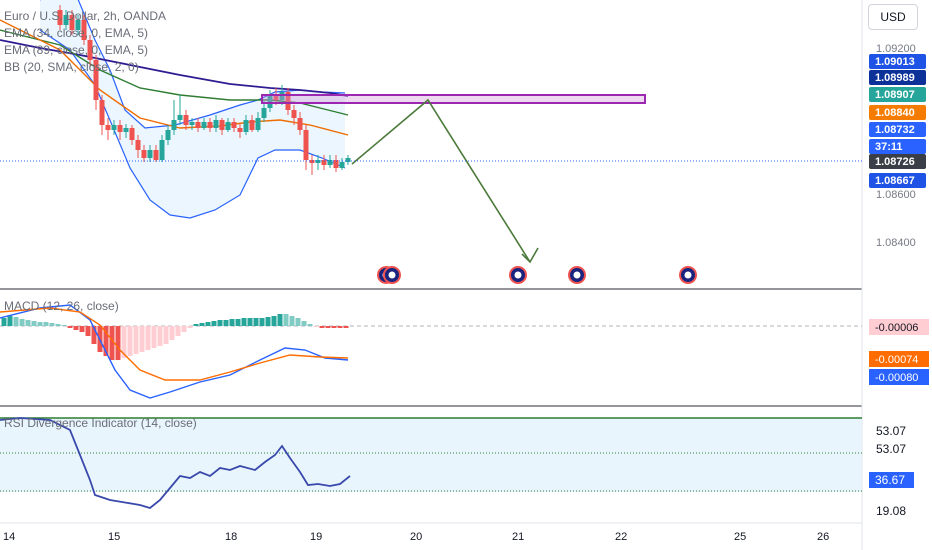 The image size is (932, 550). Describe the element at coordinates (453, 99) in the screenshot. I see `resistance-zone-box` at that location.